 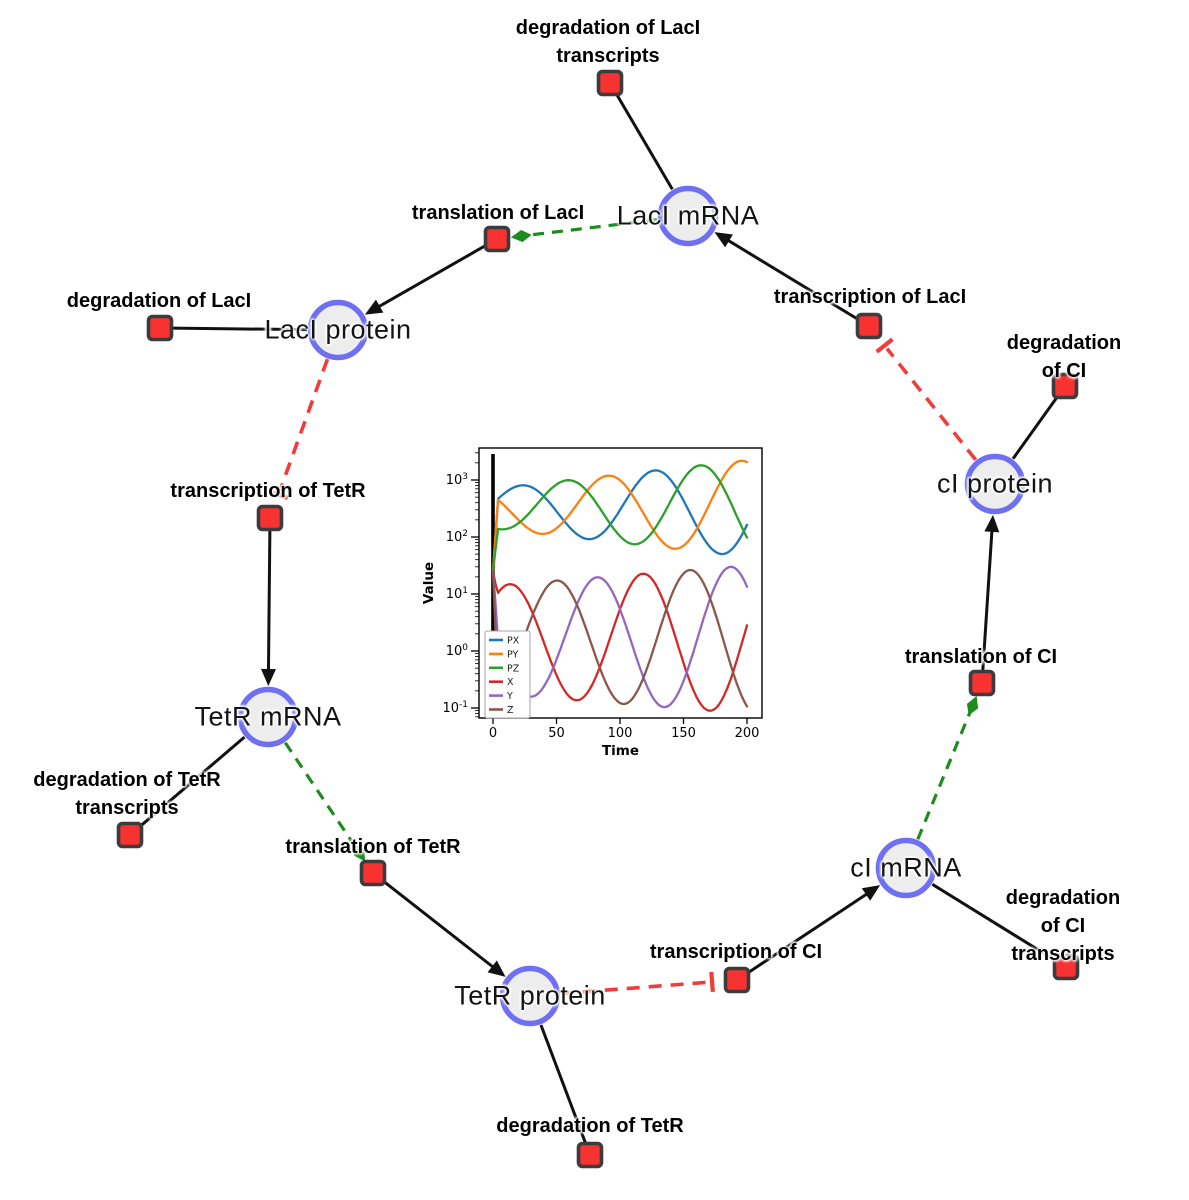 I want to click on species-node-tetR_mRNA, so click(x=268, y=717).